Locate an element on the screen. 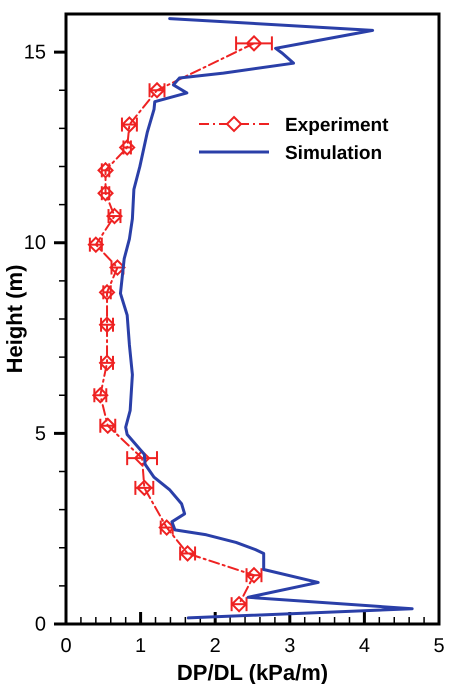 The width and height of the screenshot is (449, 684). x-tick-label: 3 is located at coordinates (290, 646).